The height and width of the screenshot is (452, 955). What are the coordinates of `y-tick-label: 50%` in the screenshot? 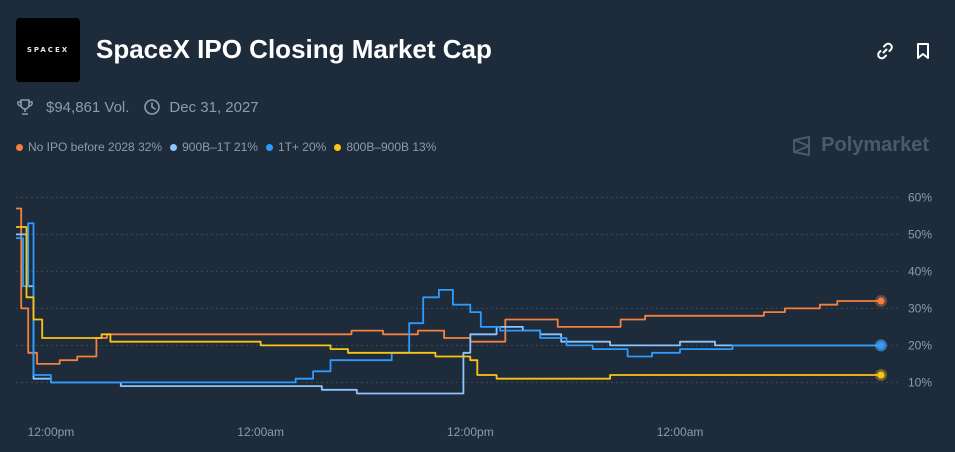 It's located at (920, 234).